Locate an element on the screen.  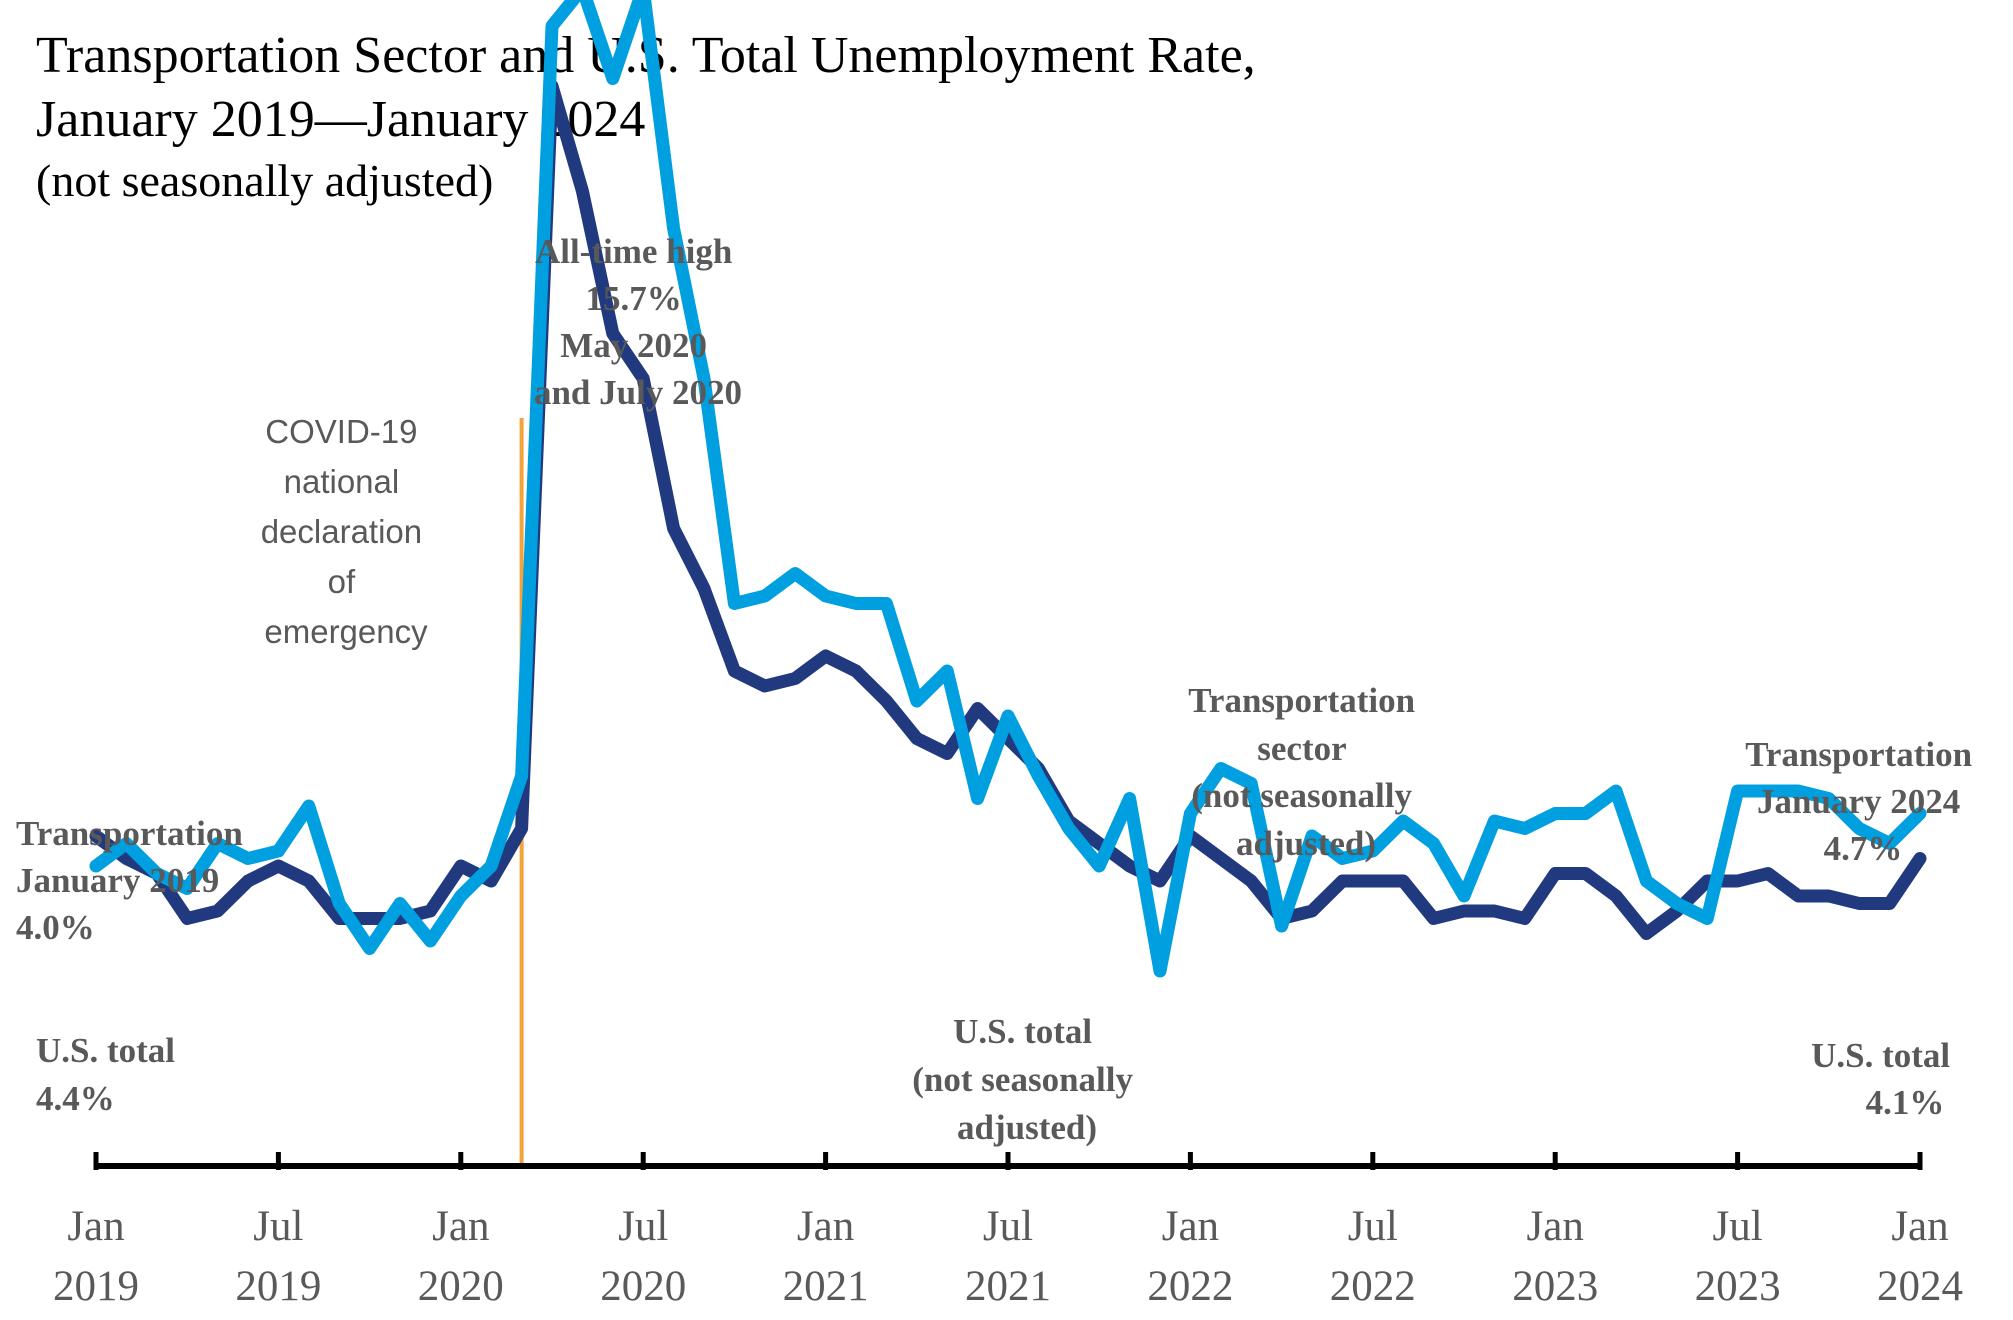
x-tick-label-year-9: 2023 is located at coordinates (1738, 1286).